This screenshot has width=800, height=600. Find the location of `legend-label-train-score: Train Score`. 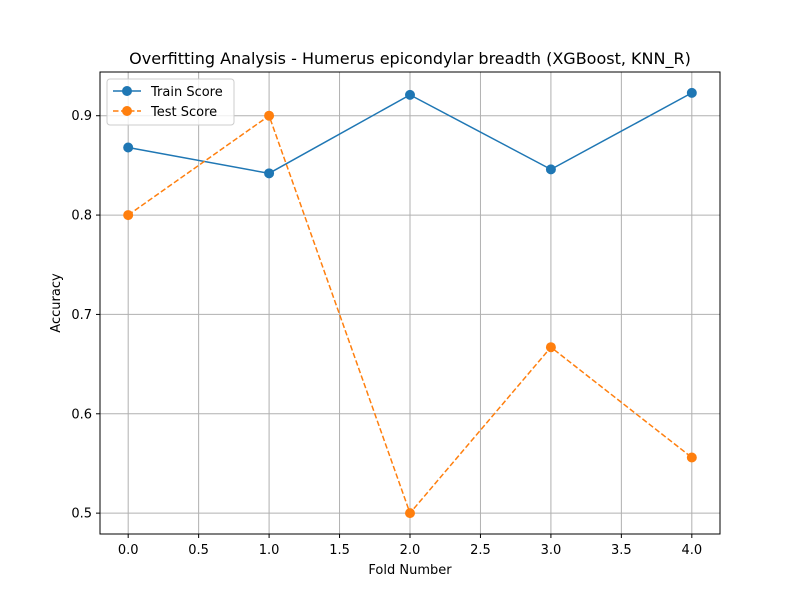

legend-label-train-score: Train Score is located at coordinates (186, 92).